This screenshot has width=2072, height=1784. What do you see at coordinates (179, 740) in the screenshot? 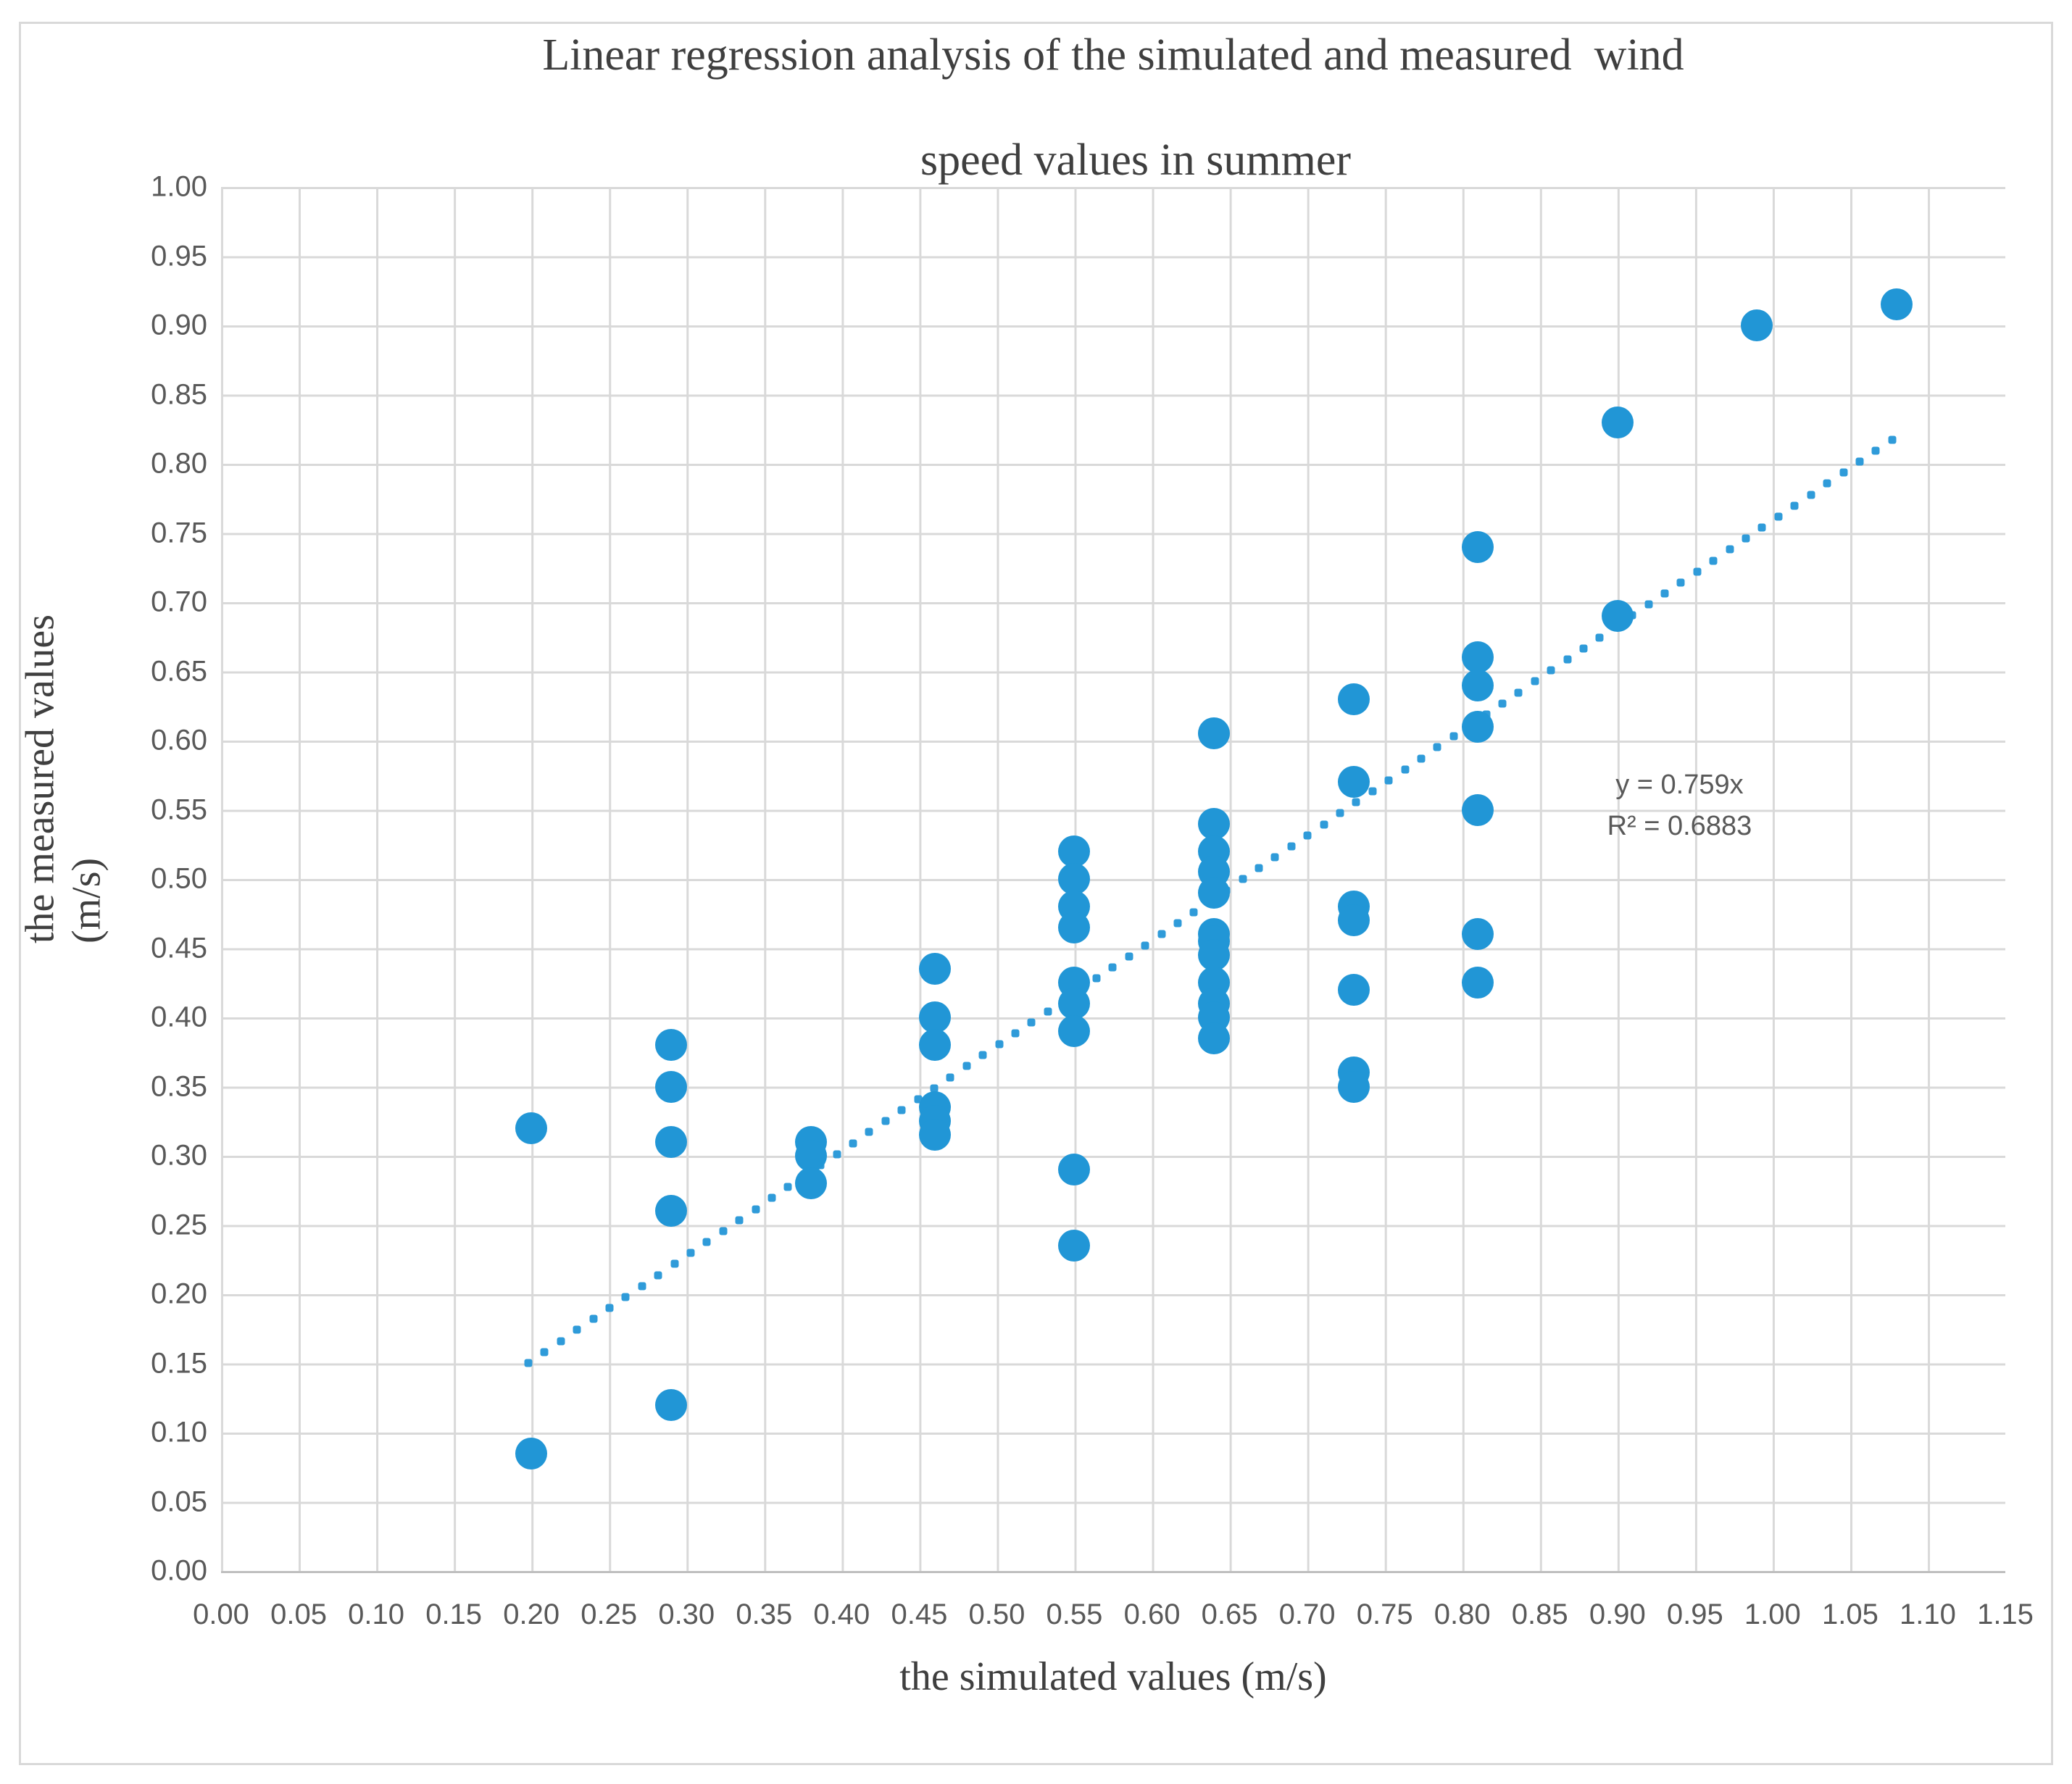
I see `y-tick-label: 0.60` at bounding box center [179, 740].